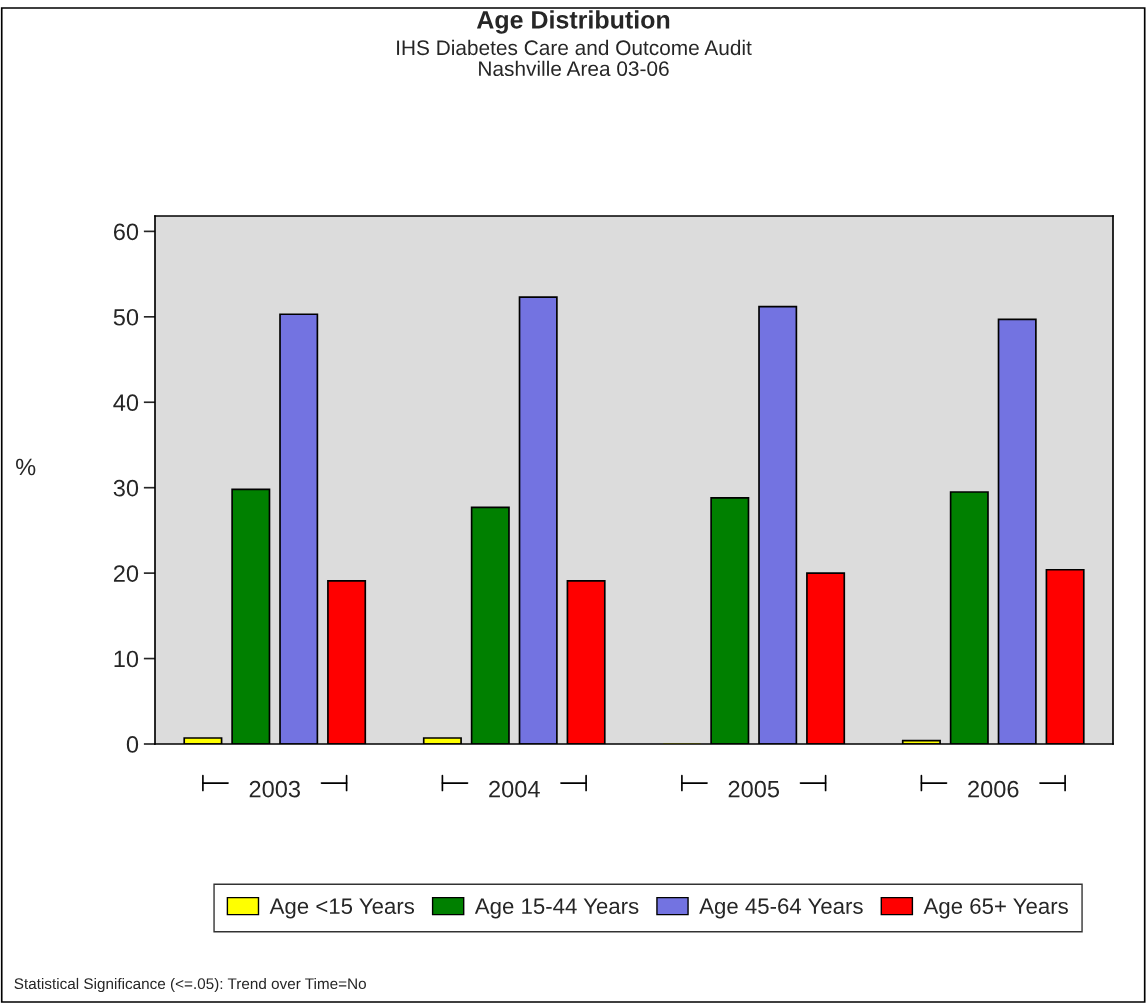 Image resolution: width=1147 pixels, height=1004 pixels. I want to click on legend-label: Age 45-64 Years, so click(781, 908).